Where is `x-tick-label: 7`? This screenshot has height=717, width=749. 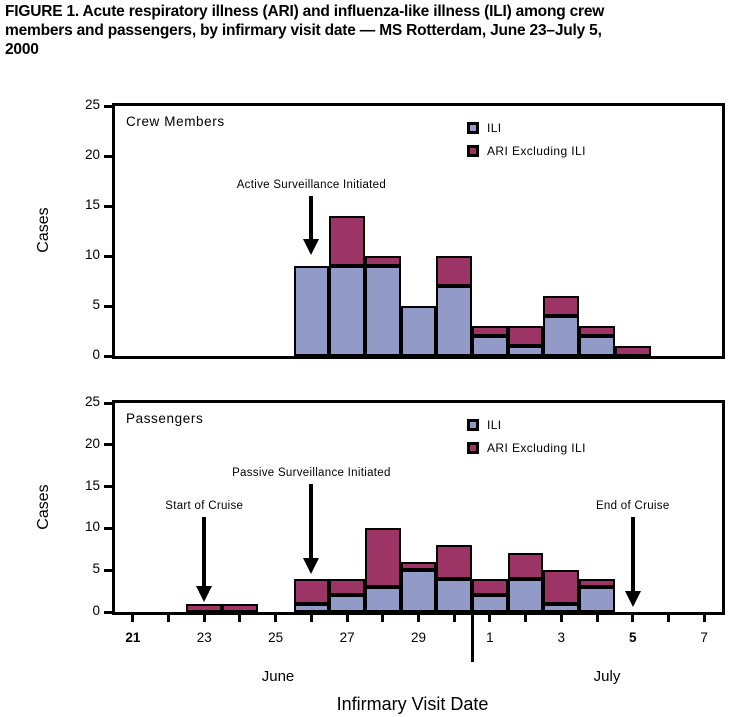 x-tick-label: 7 is located at coordinates (704, 637).